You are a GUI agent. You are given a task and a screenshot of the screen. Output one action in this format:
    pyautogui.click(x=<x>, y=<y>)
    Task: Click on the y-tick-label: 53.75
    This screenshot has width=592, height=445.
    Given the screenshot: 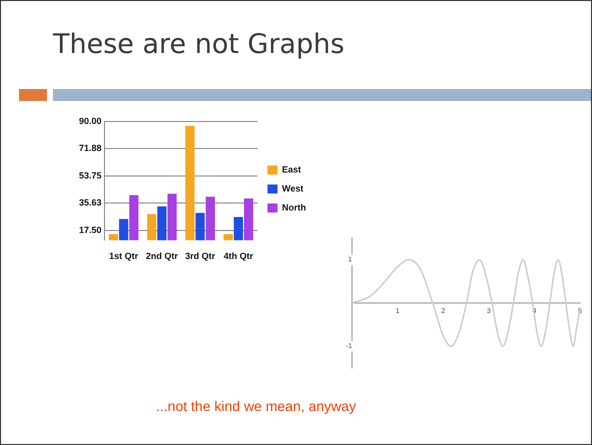 What is the action you would take?
    pyautogui.click(x=90, y=175)
    